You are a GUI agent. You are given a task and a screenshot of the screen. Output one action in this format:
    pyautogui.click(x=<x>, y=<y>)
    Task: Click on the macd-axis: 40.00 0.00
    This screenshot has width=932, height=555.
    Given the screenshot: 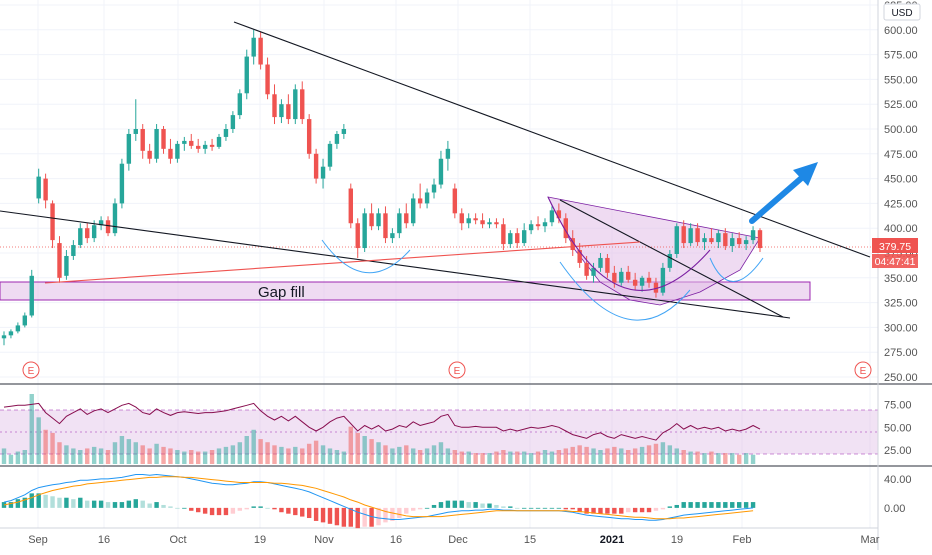 What is the action you would take?
    pyautogui.click(x=898, y=494)
    